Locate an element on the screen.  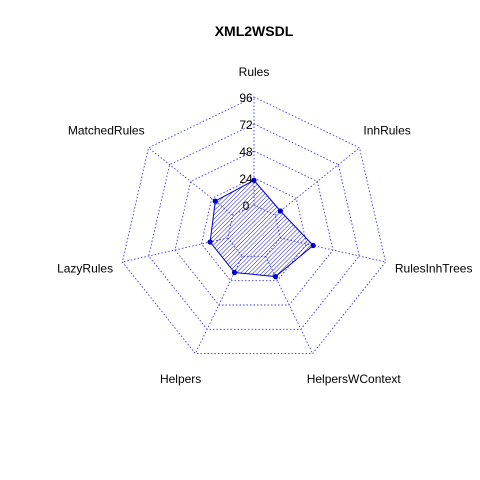
axis-label: HelpersWContext is located at coordinates (354, 379).